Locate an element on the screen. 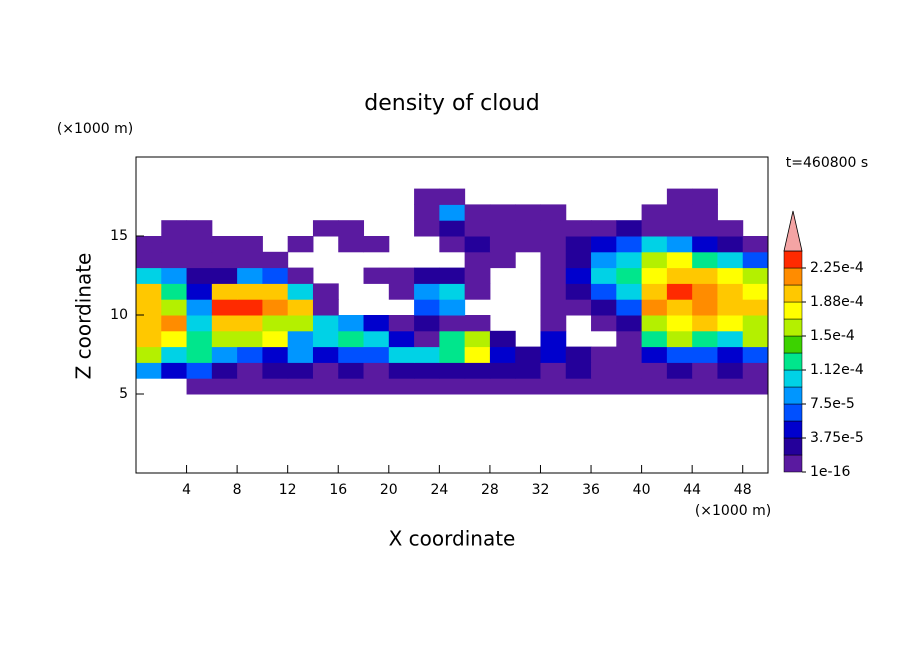 Image resolution: width=904 pixels, height=654 pixels. x-tick-label: 28 is located at coordinates (490, 490).